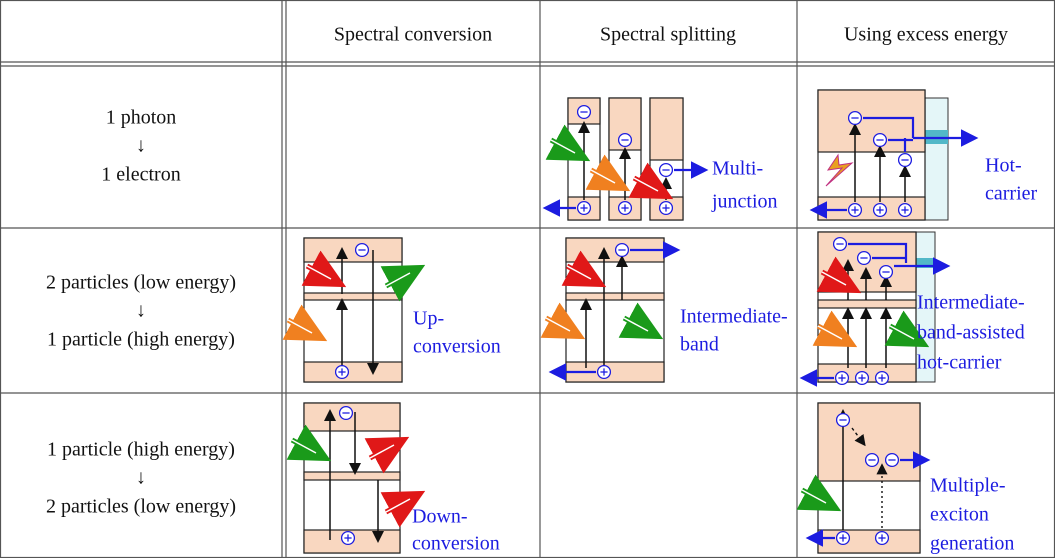 The height and width of the screenshot is (558, 1055). I want to click on diagram-label: hot-carrier, so click(959, 363).